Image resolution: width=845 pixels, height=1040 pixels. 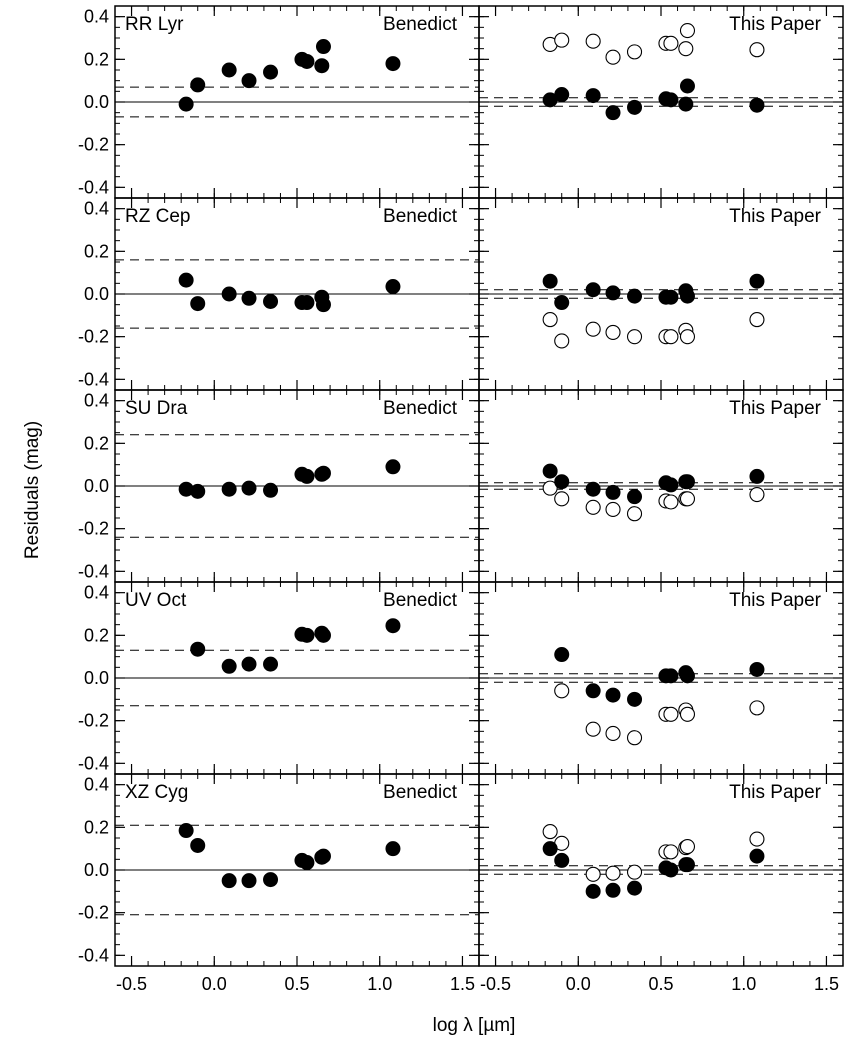 I want to click on panel-uv-oct-this-paper: This Paper, so click(x=661, y=678).